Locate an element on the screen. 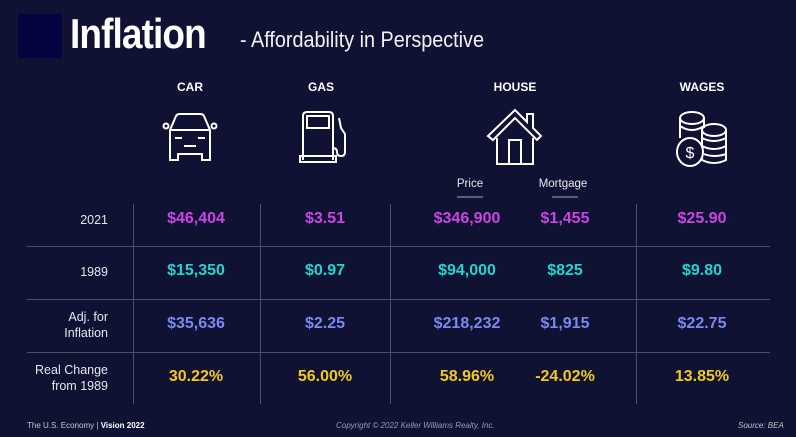 Image resolution: width=796 pixels, height=437 pixels. page-title: Inflation is located at coordinates (138, 33).